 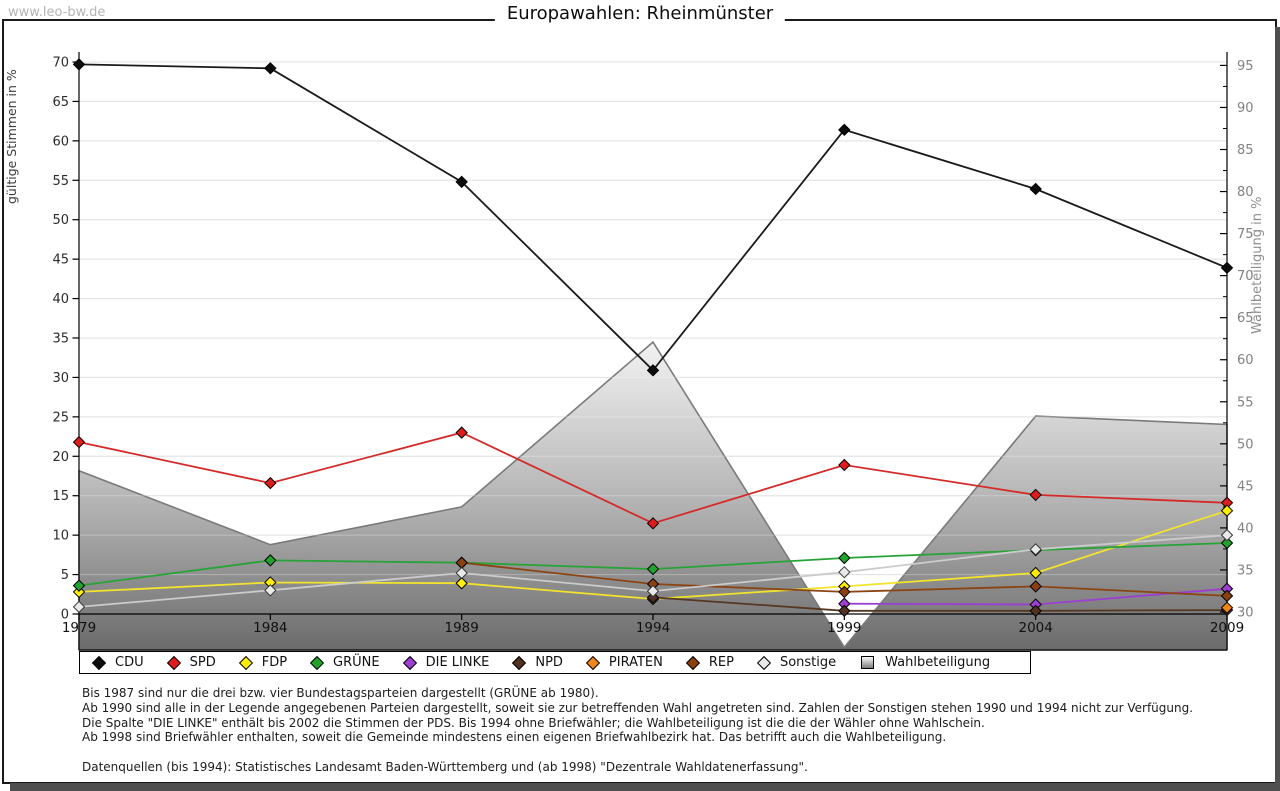 I want to click on left-axis-title: gültige Stimmen in %, so click(x=11, y=137).